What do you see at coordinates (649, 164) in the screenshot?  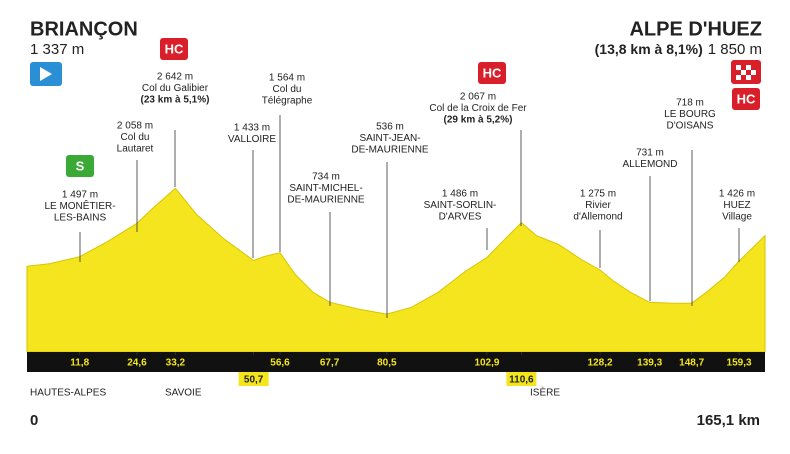 I see `annotation-text: ALLEMOND` at bounding box center [649, 164].